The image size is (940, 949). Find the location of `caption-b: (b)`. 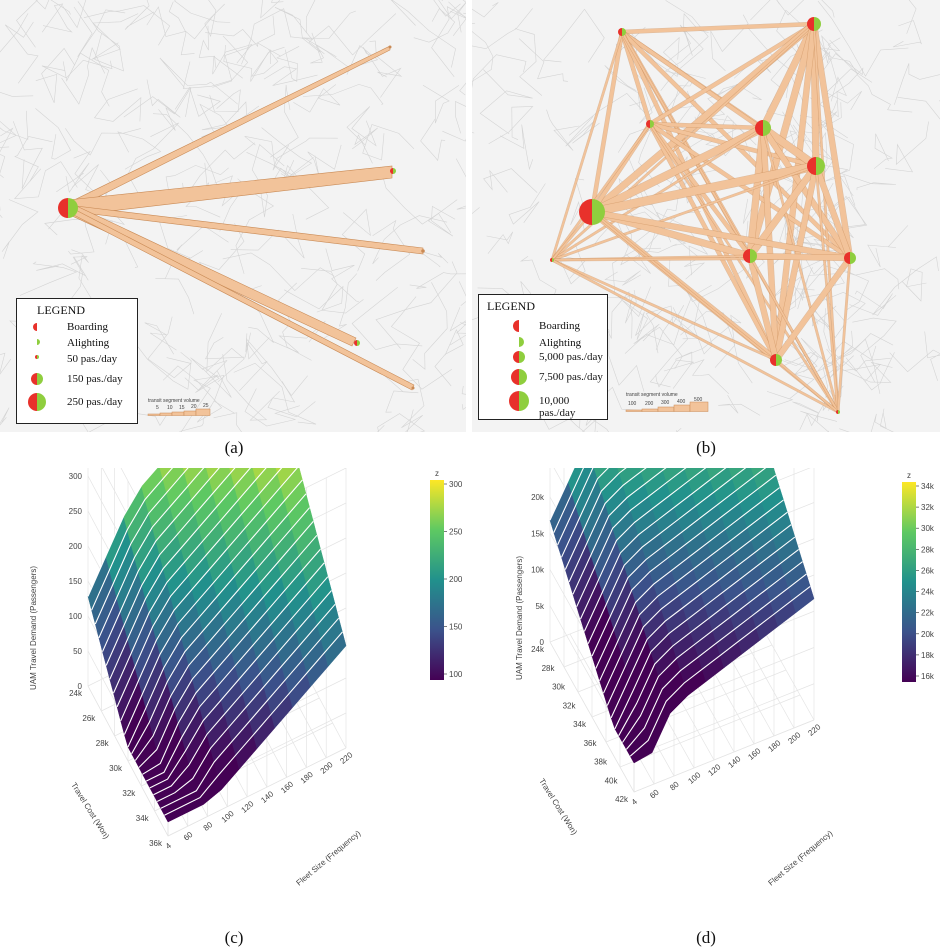

caption-b: (b) is located at coordinates (706, 447).